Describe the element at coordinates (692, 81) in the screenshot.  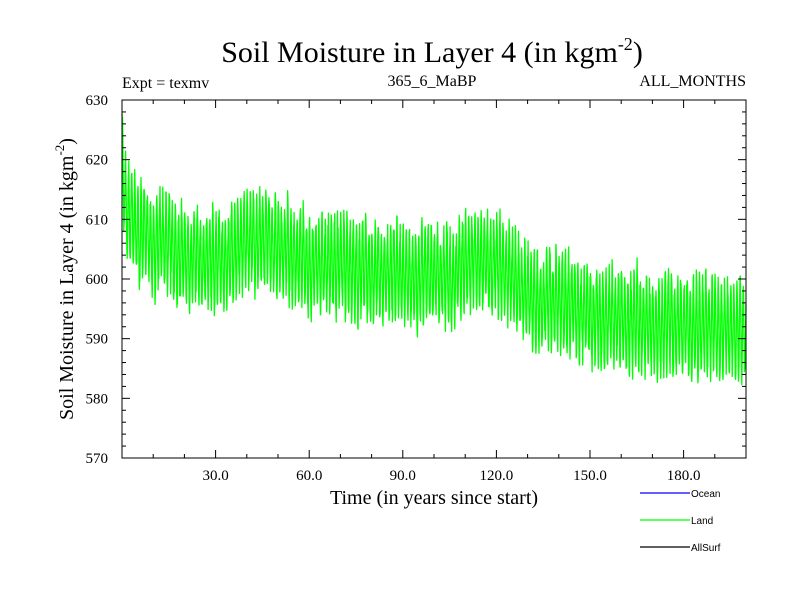
I see `subtitle-months: ALL_MONTHS` at that location.